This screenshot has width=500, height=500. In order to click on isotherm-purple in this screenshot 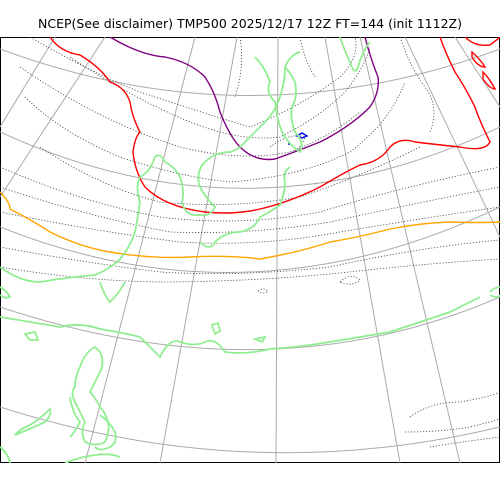, I will do `click(244, 99)`.